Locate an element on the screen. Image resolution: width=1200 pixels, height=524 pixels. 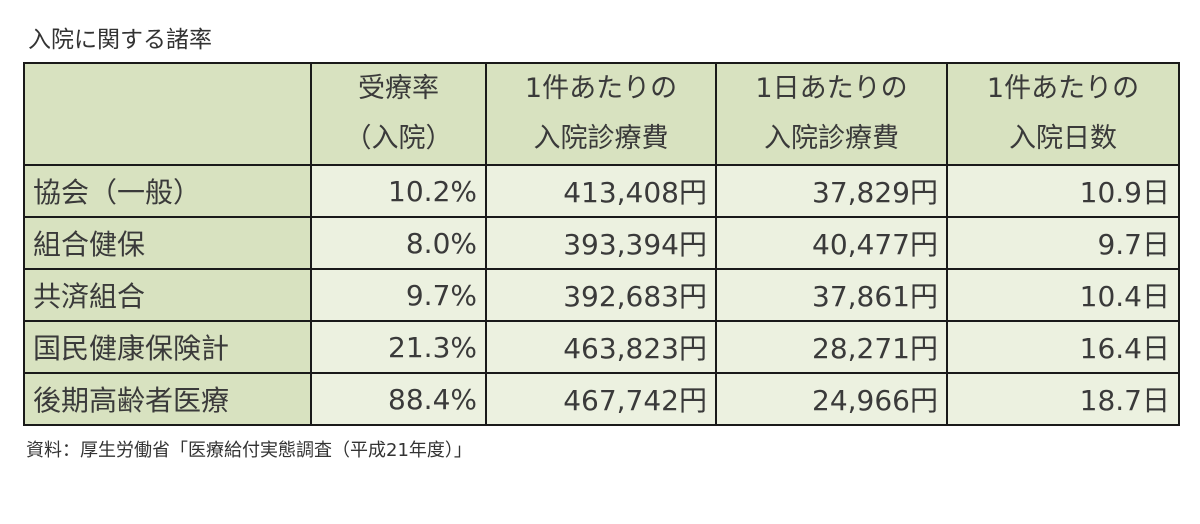
days-per-case-cell: 10.9日 is located at coordinates (1063, 191).